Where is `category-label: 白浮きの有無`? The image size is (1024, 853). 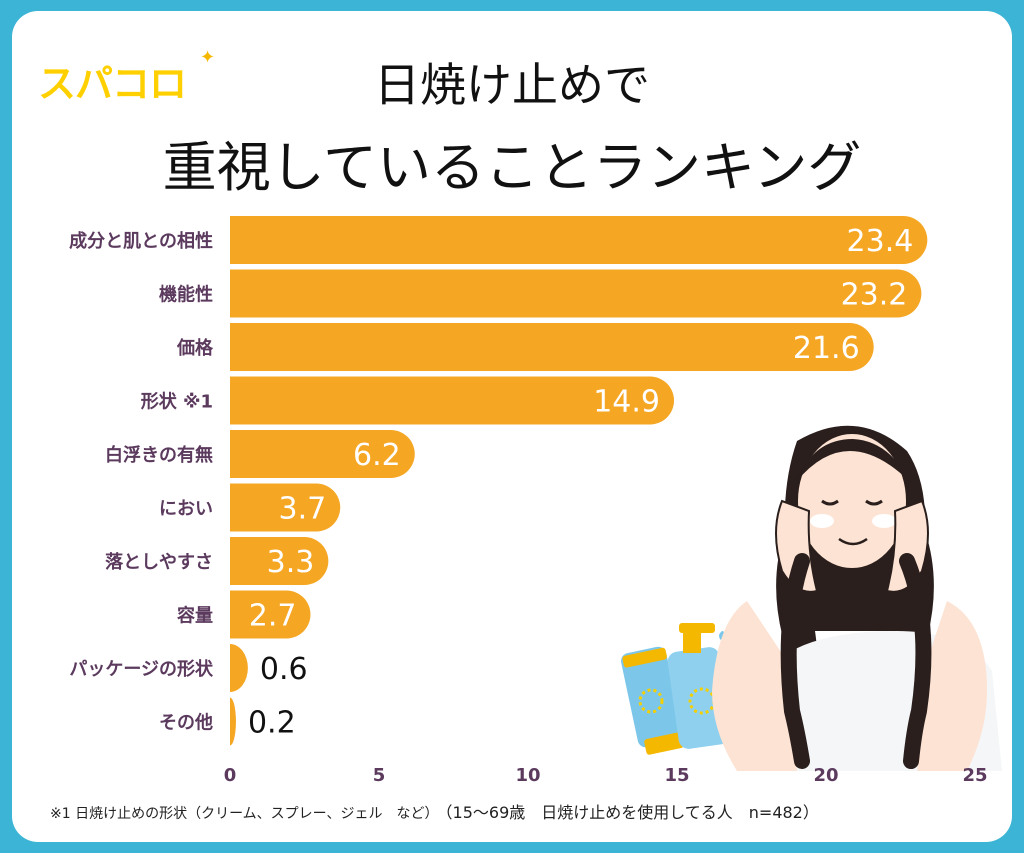
category-label: 白浮きの有無 is located at coordinates (159, 455).